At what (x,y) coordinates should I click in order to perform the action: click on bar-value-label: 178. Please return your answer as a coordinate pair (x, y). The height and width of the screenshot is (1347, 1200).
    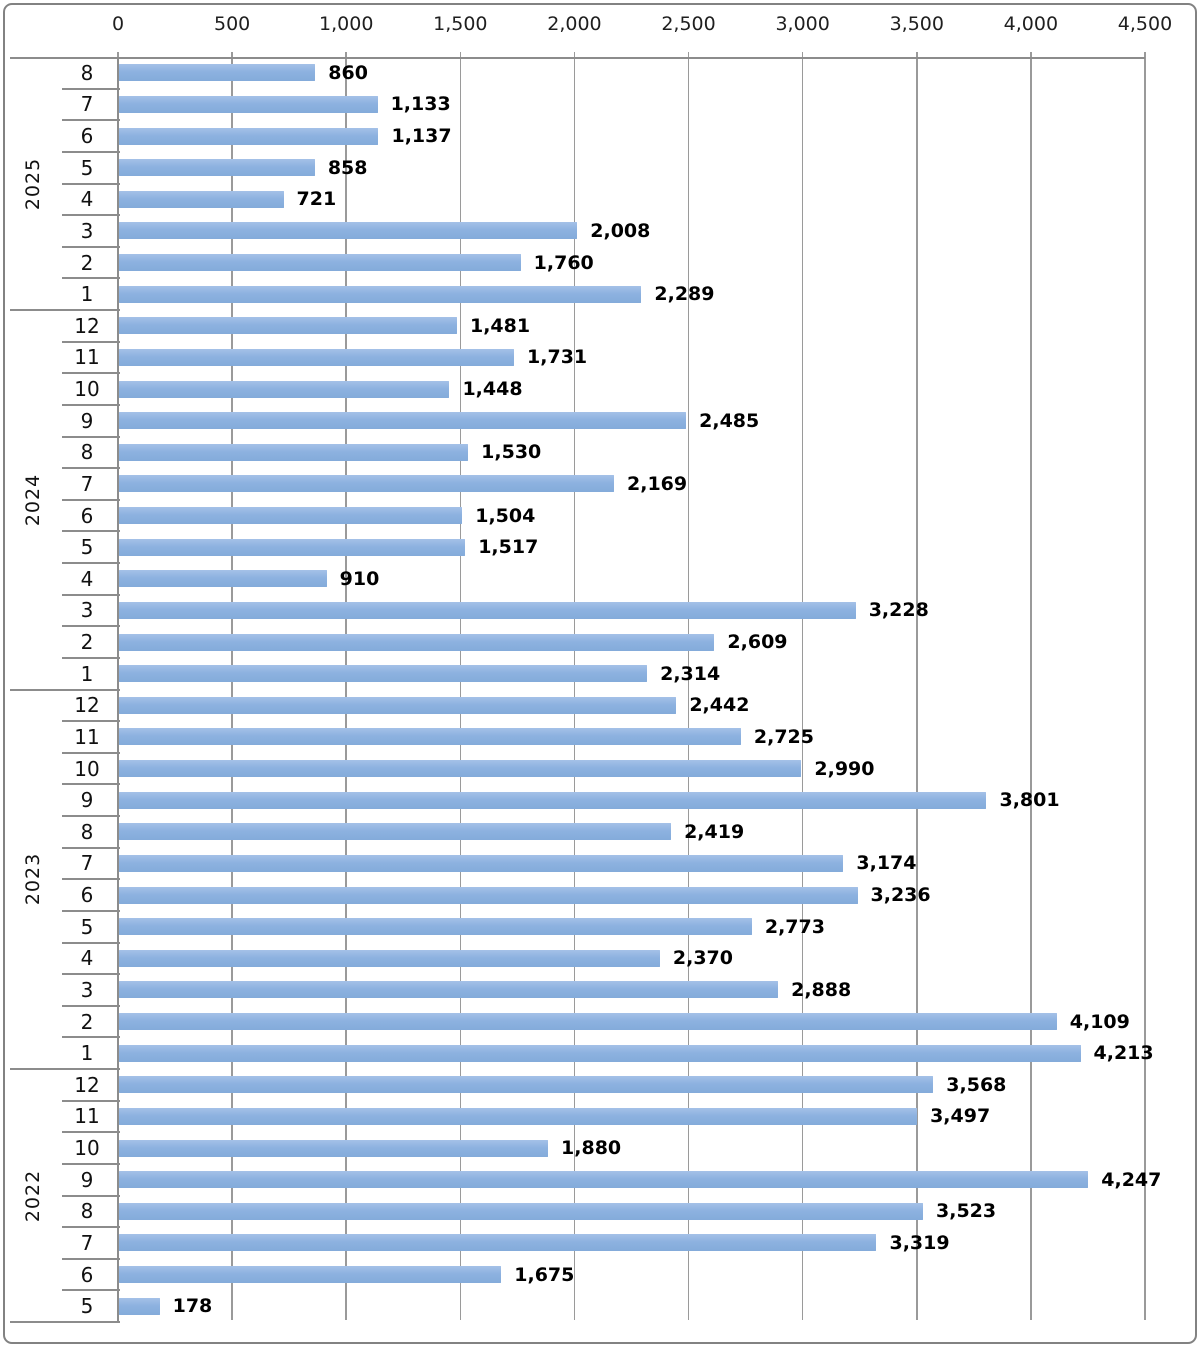
    Looking at the image, I should click on (192, 1306).